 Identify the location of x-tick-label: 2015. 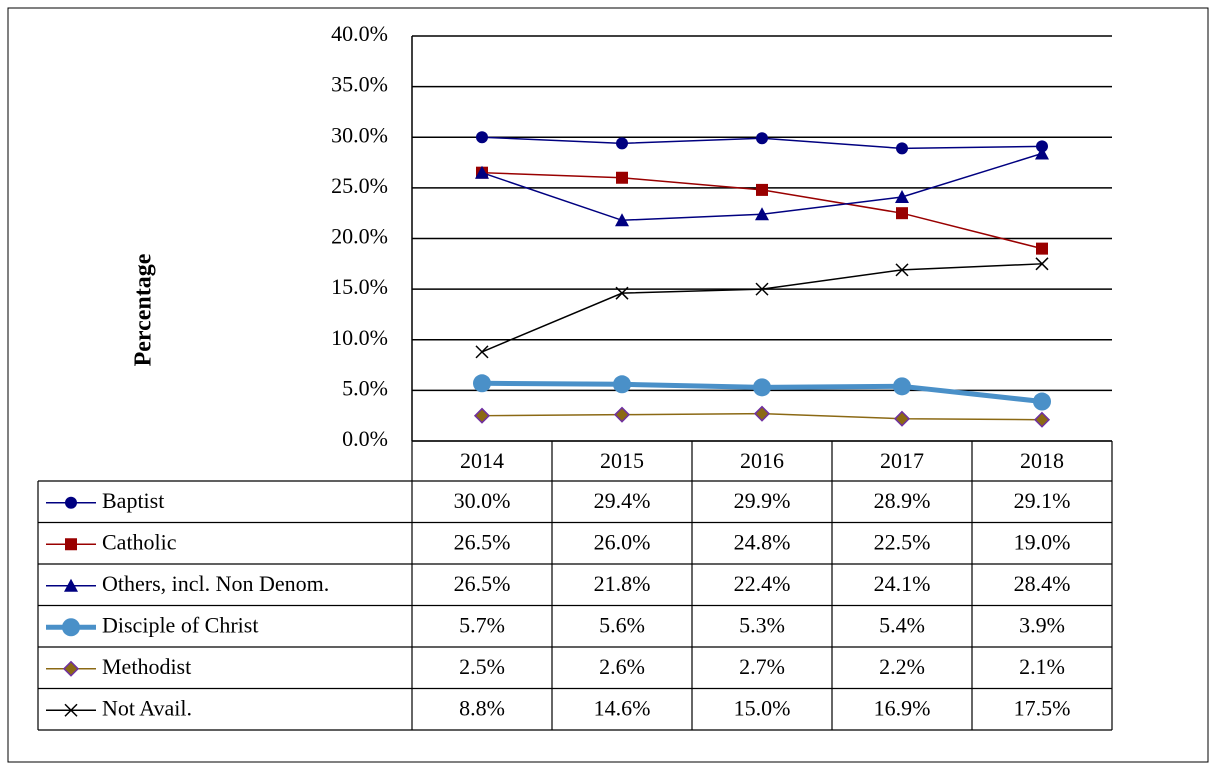
(622, 460).